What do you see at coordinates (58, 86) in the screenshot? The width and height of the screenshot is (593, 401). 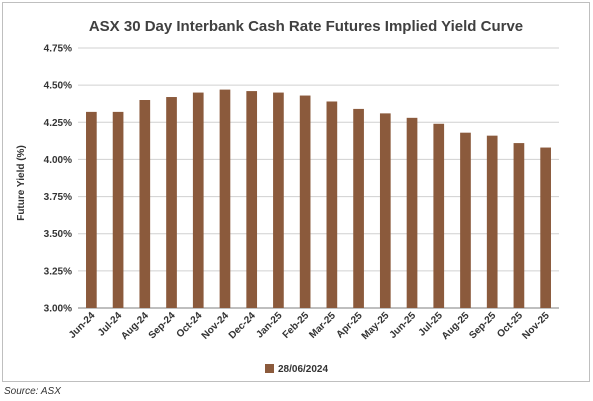 I see `y-tick-label: 4.50%` at bounding box center [58, 86].